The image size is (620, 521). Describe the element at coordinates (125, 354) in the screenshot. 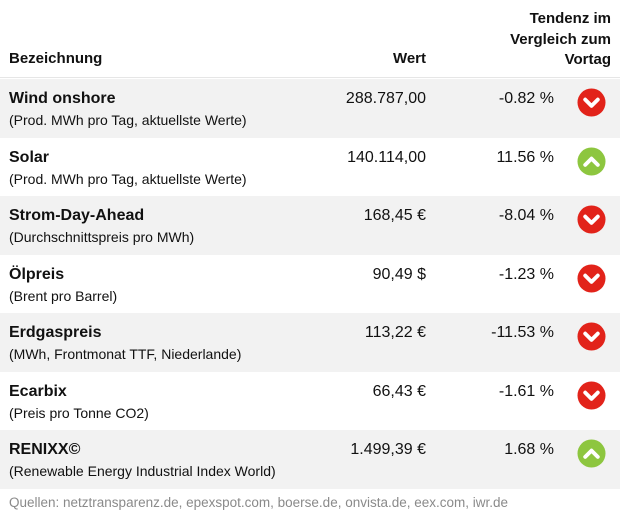

I see `row-description: (MWh, Frontmonat TTF, Niederlande)` at that location.